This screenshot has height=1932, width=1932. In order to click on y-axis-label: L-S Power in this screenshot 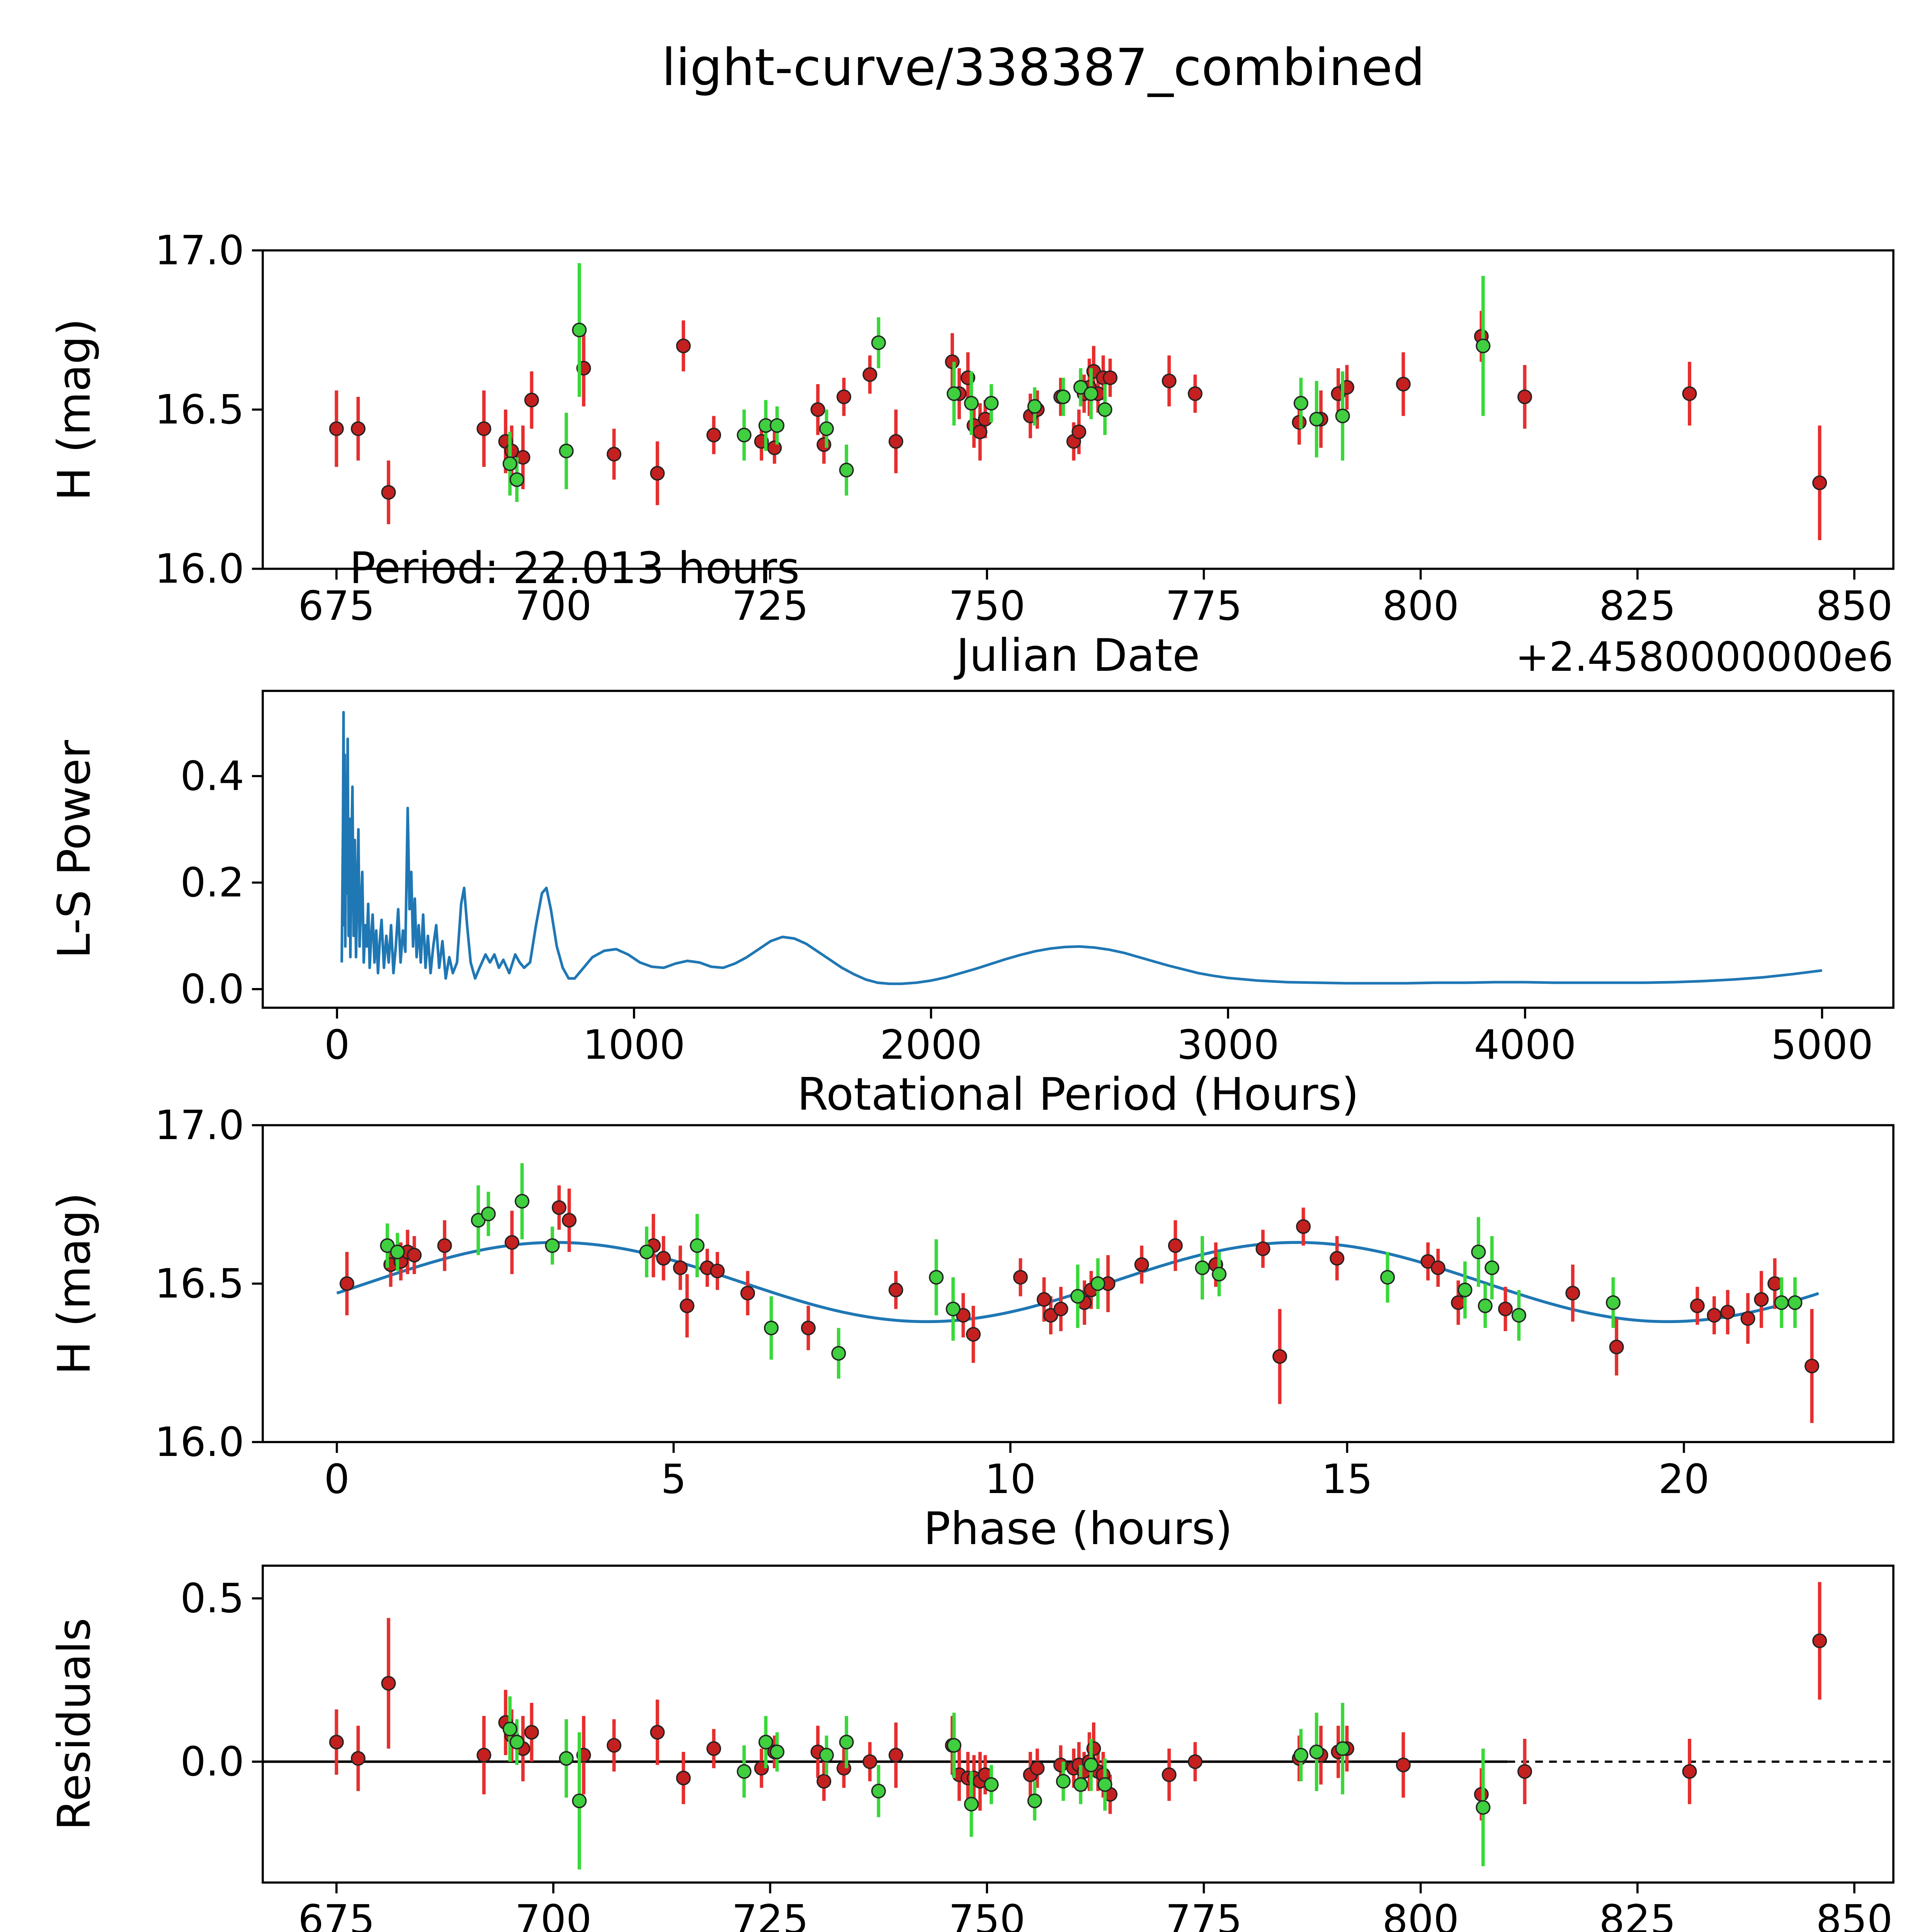, I will do `click(74, 850)`.